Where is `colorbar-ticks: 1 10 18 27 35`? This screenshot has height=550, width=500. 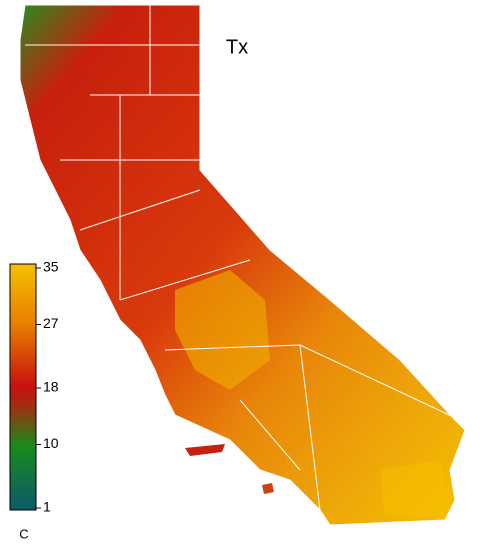
colorbar-ticks: 1 10 18 27 35 is located at coordinates (47, 387).